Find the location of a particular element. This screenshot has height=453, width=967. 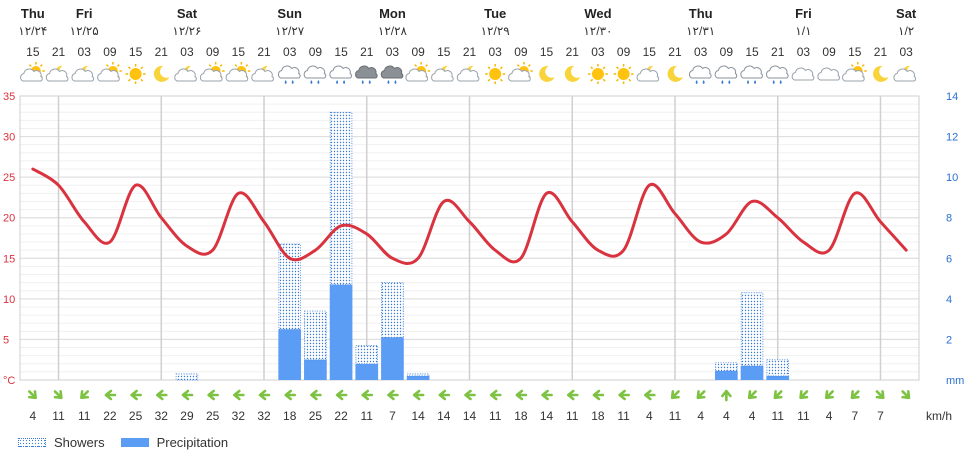

wind-speed: 4 is located at coordinates (752, 416).